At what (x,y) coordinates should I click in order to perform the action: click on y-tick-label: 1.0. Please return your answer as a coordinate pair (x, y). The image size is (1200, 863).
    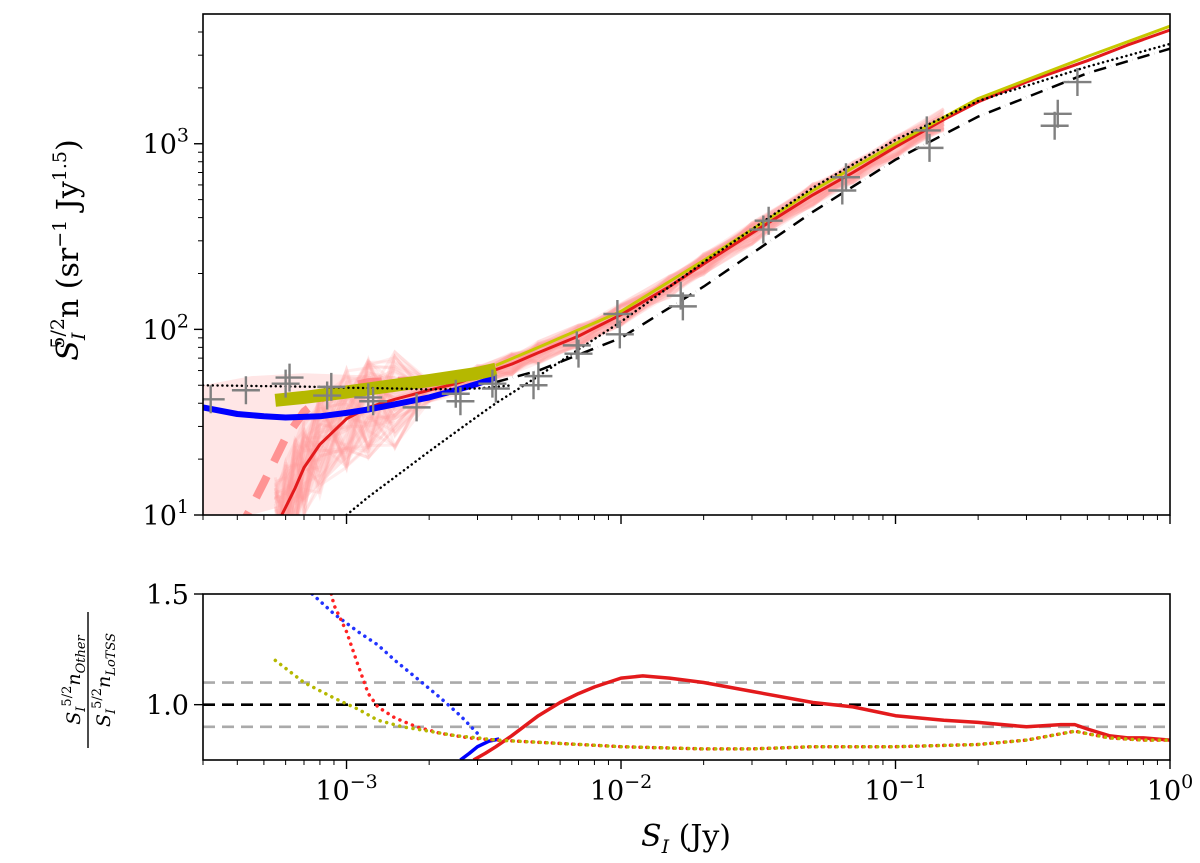
    Looking at the image, I should click on (167, 706).